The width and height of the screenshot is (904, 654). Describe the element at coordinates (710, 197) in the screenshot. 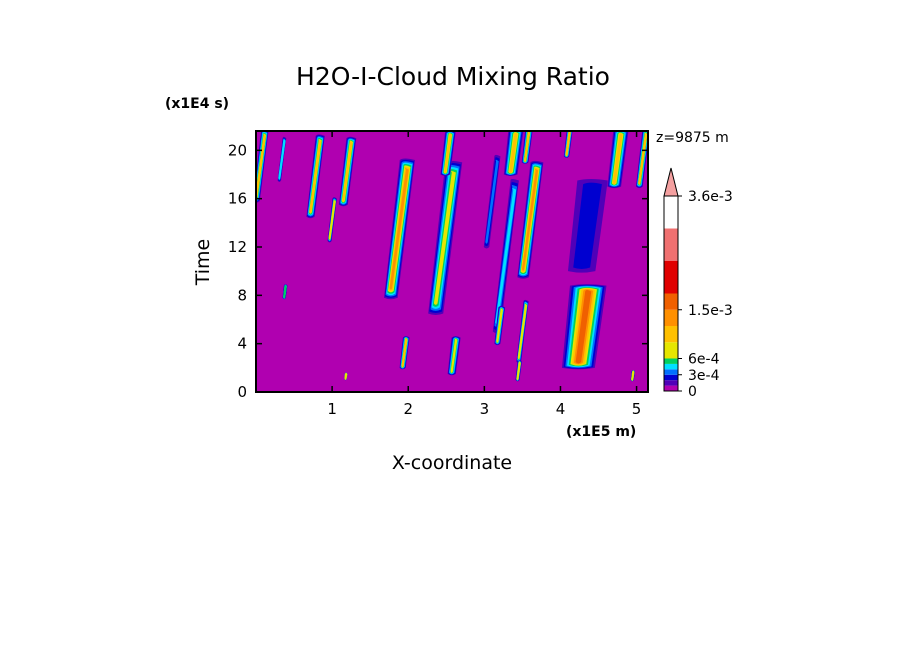

I see `colorbar-tick-label: 3.6e-3` at that location.